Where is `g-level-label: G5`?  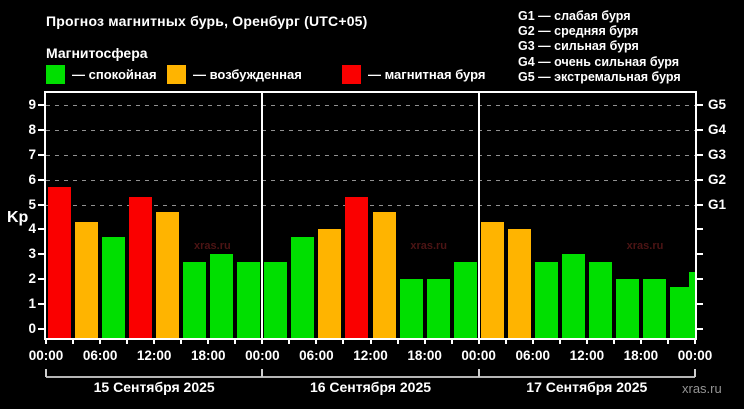
g-level-label: G5 is located at coordinates (717, 104).